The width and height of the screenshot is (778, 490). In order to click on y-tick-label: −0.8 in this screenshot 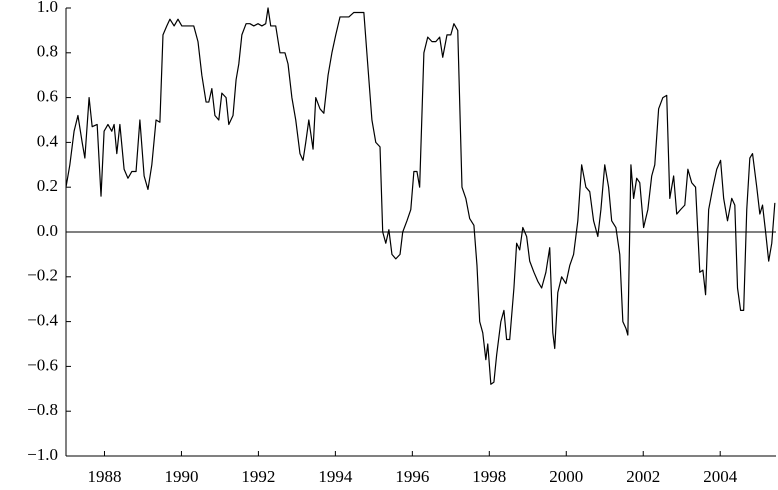, I will do `click(42, 409)`.